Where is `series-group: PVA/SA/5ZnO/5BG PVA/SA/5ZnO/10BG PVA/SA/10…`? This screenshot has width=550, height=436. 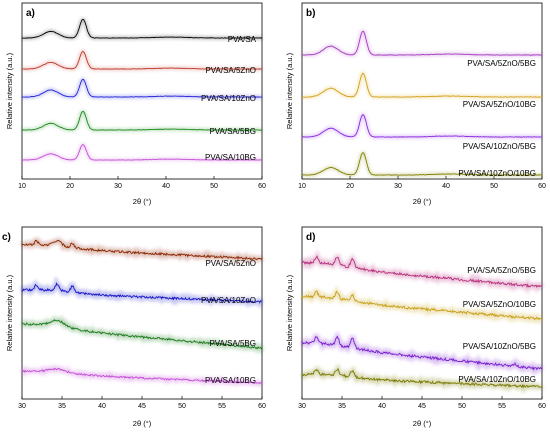 series-group: PVA/SA/5ZnO/5BG PVA/SA/5ZnO/10BG PVA/SA/10… is located at coordinates (422, 322).